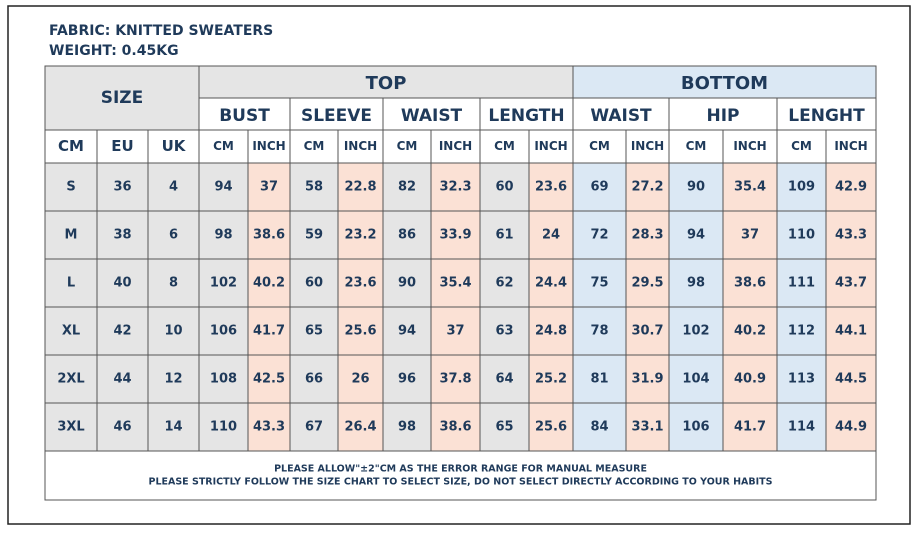 This screenshot has width=916, height=533. I want to click on table-cell: 86, so click(407, 235).